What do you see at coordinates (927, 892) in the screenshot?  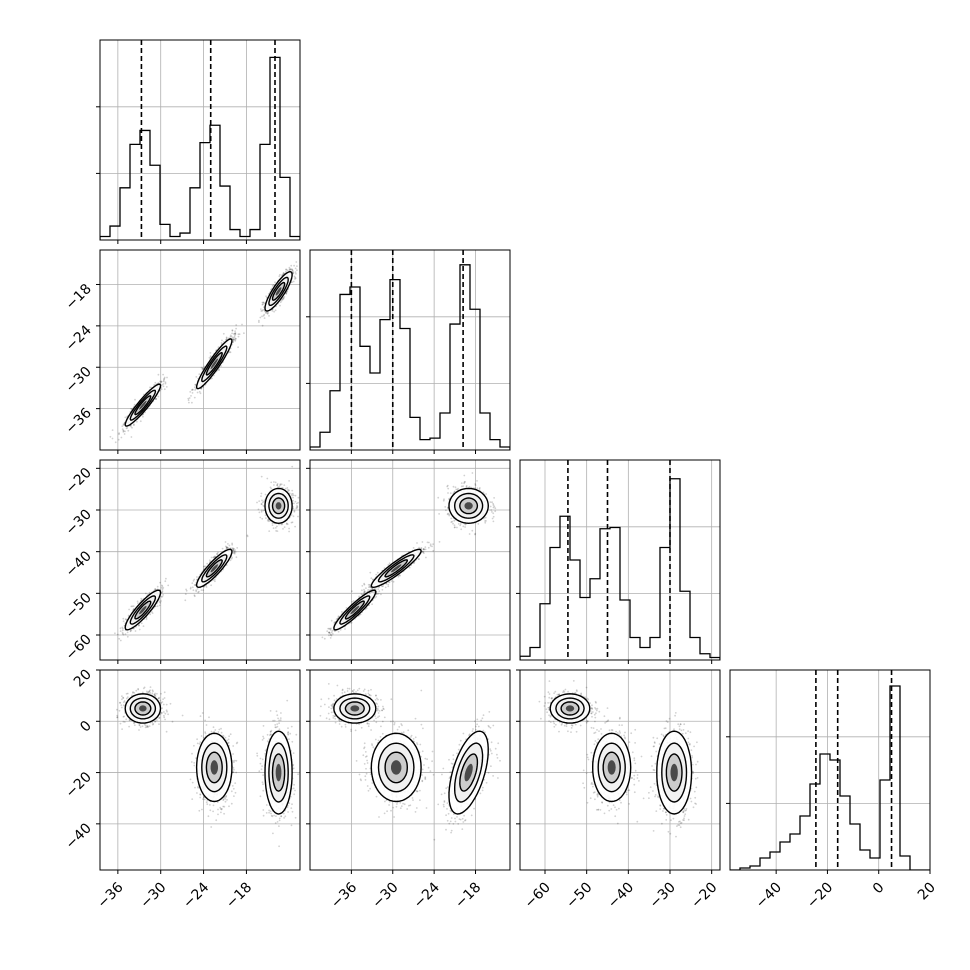 I see `x-tick-label: 20` at bounding box center [927, 892].